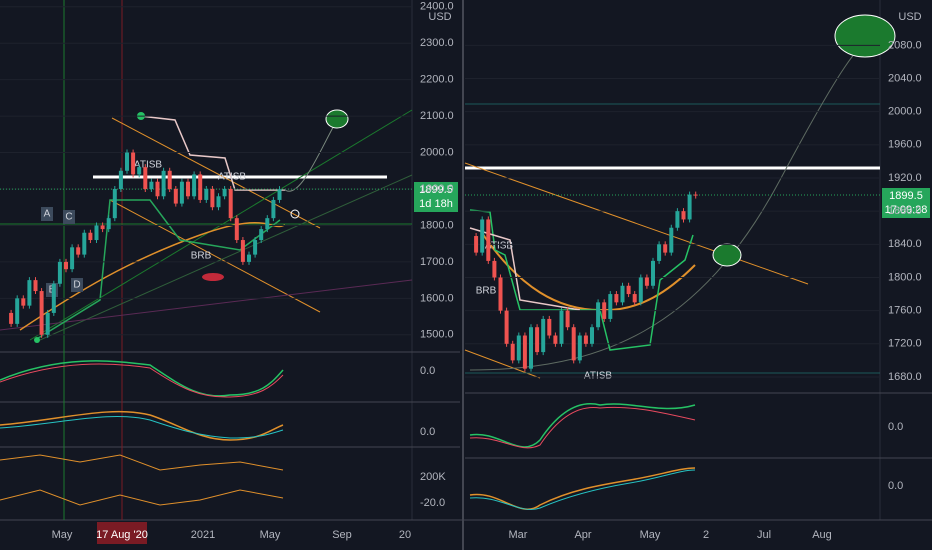  I want to click on y-tick-label: 2300.0, so click(437, 43).